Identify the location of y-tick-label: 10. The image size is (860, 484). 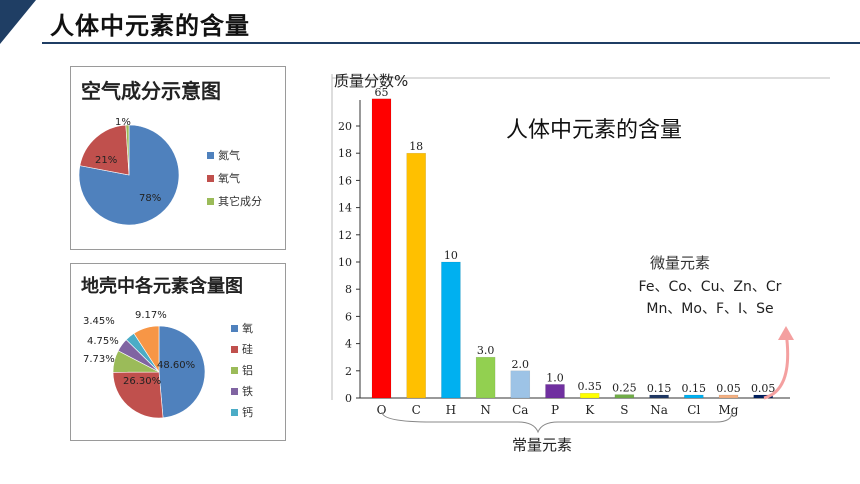
(345, 262).